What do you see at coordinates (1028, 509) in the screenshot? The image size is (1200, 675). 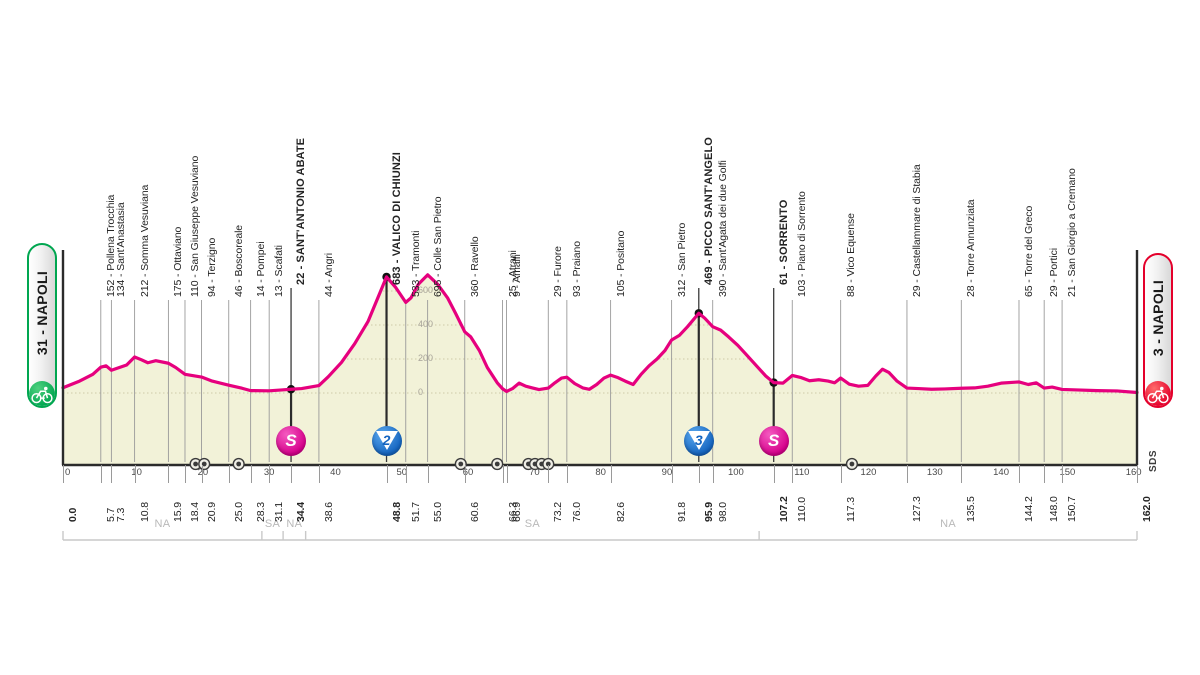 I see `km-label: 144.2` at bounding box center [1028, 509].